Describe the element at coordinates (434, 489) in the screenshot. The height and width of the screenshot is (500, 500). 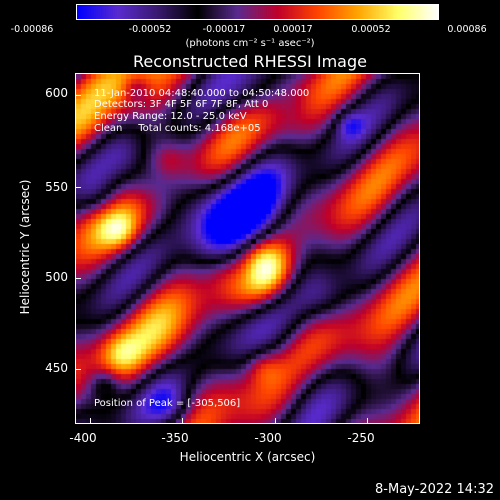
I see `timestamp: 8-May-2022 14:32` at that location.